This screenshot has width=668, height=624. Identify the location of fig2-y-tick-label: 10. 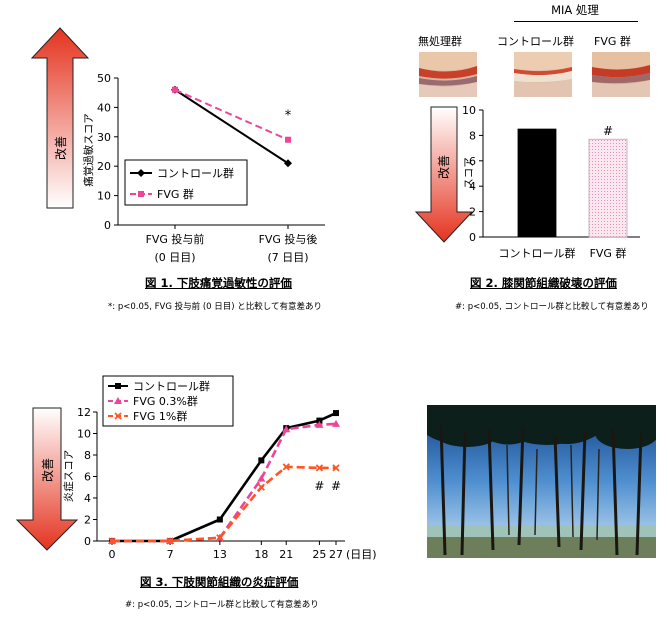
(469, 110).